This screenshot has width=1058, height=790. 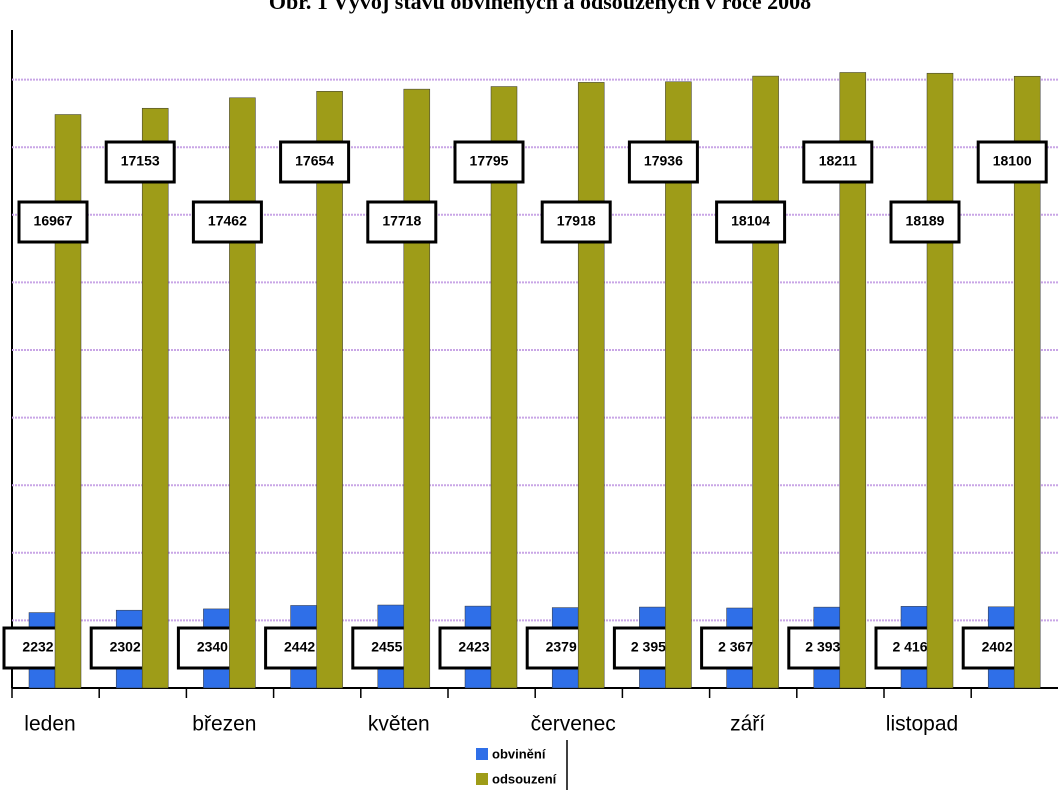 I want to click on x-tick-label: červenec, so click(x=573, y=724).